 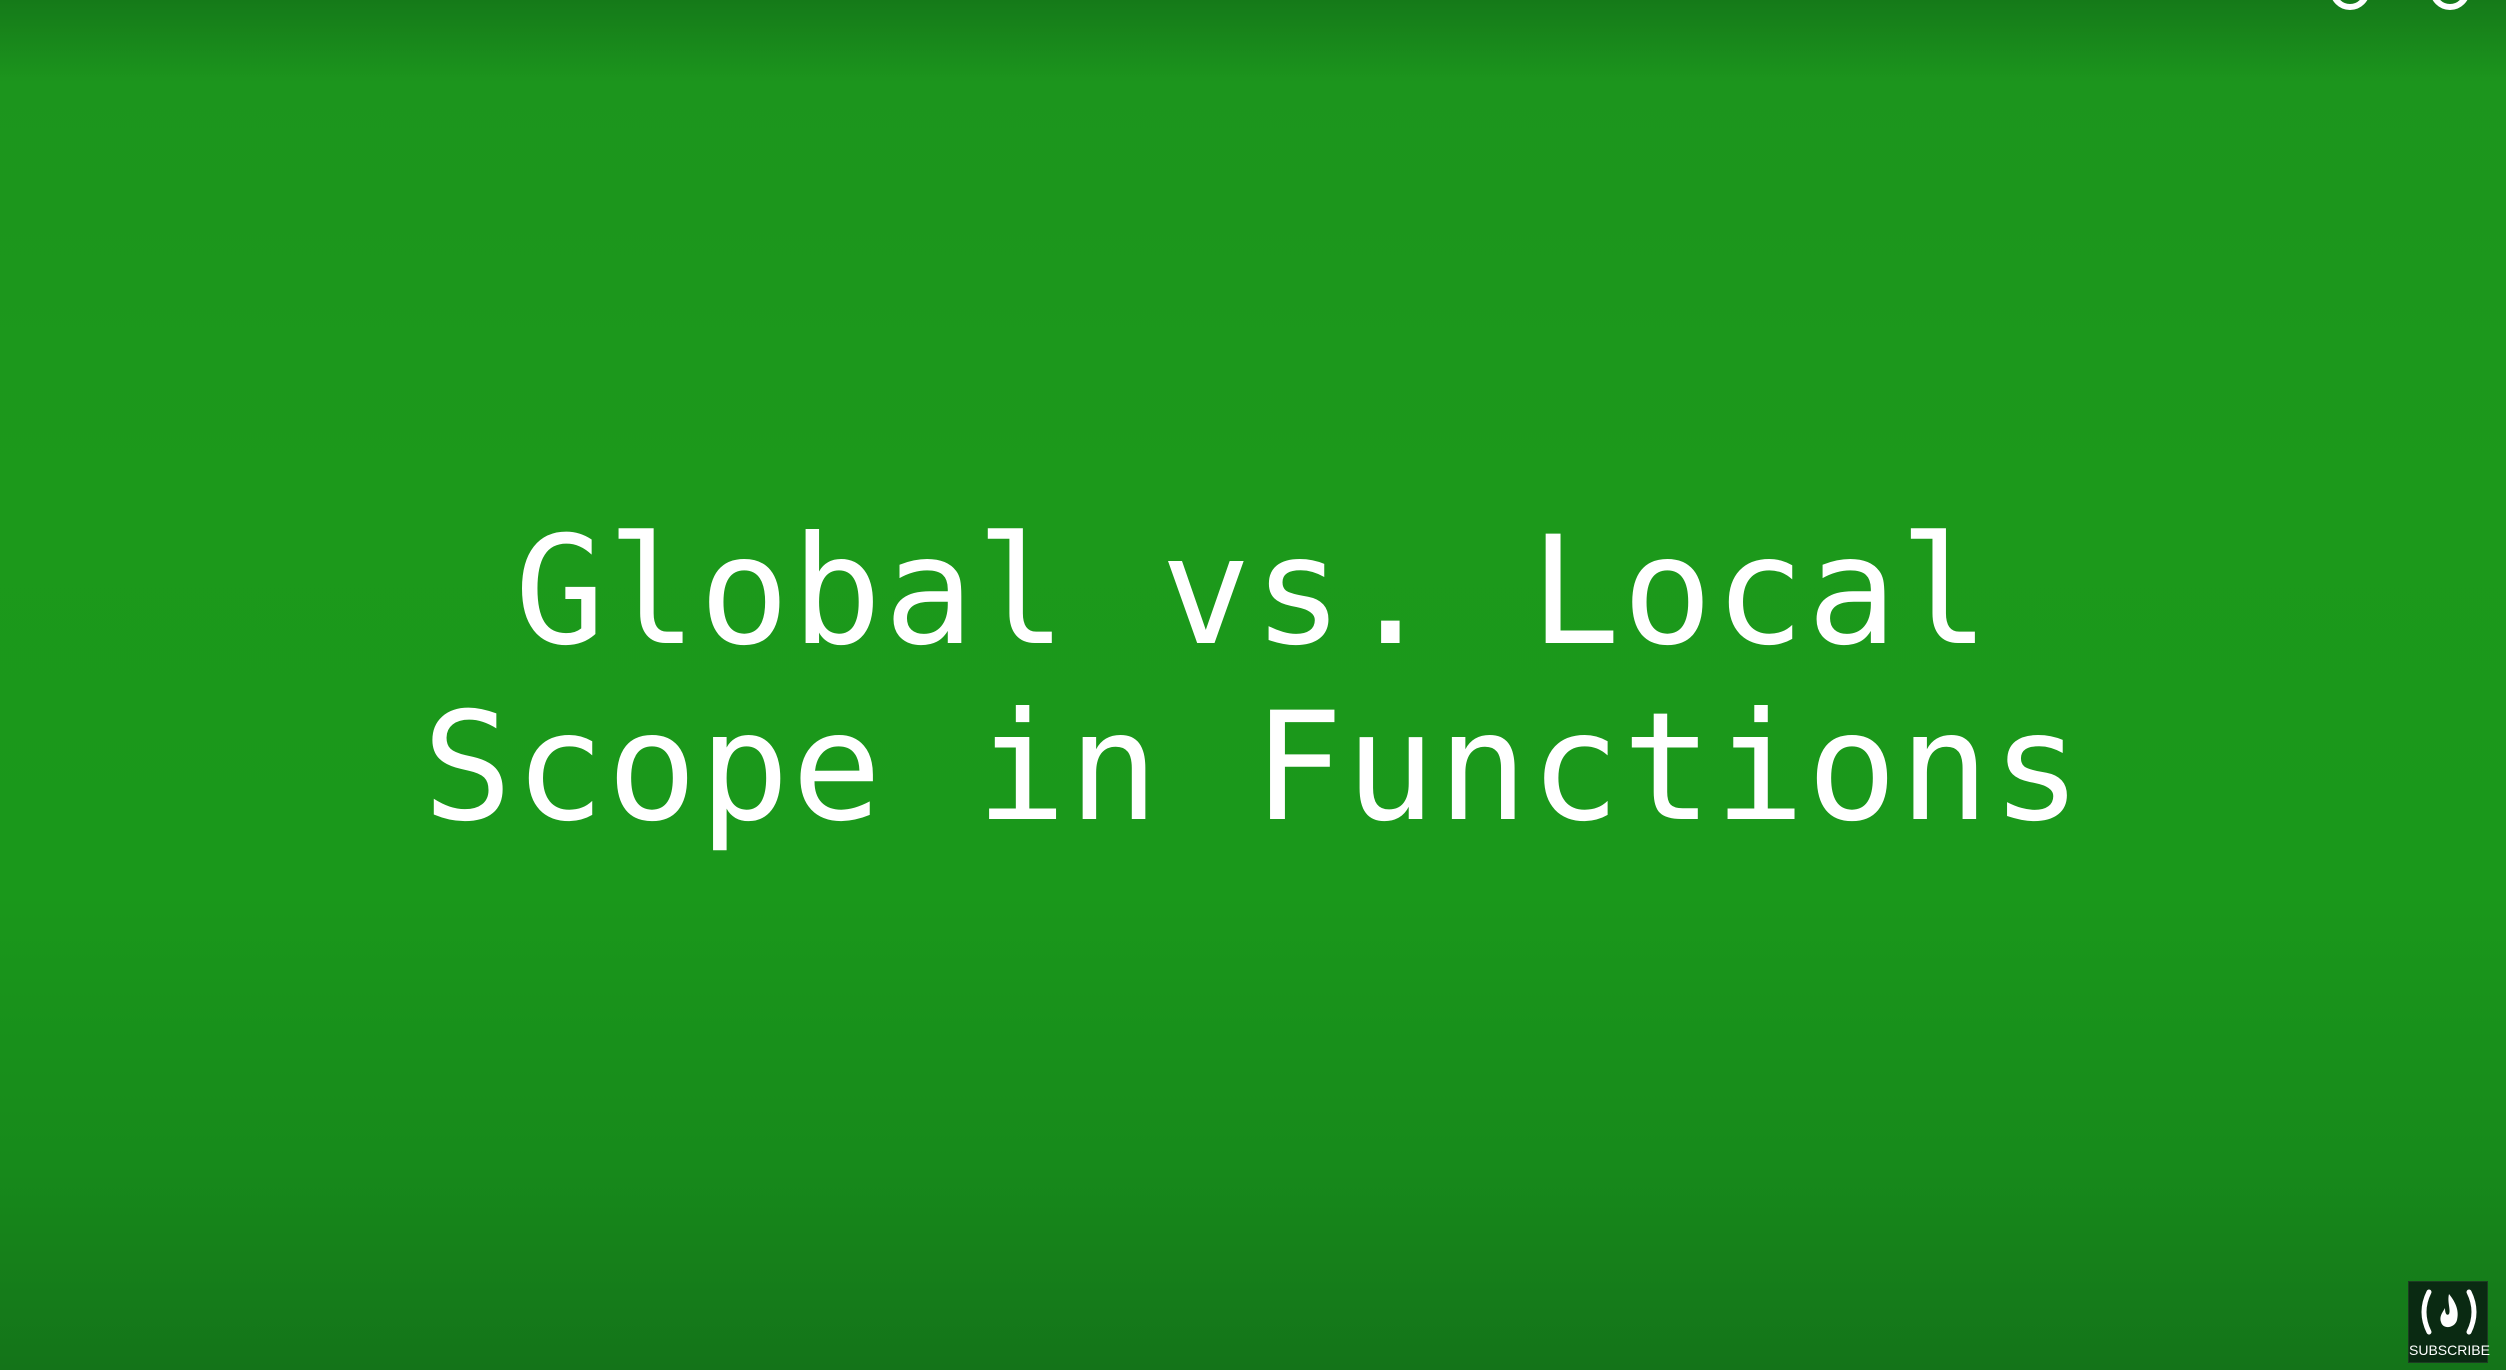 What do you see at coordinates (2449, 1350) in the screenshot?
I see `subscribe-label: SUBSCRIBE` at bounding box center [2449, 1350].